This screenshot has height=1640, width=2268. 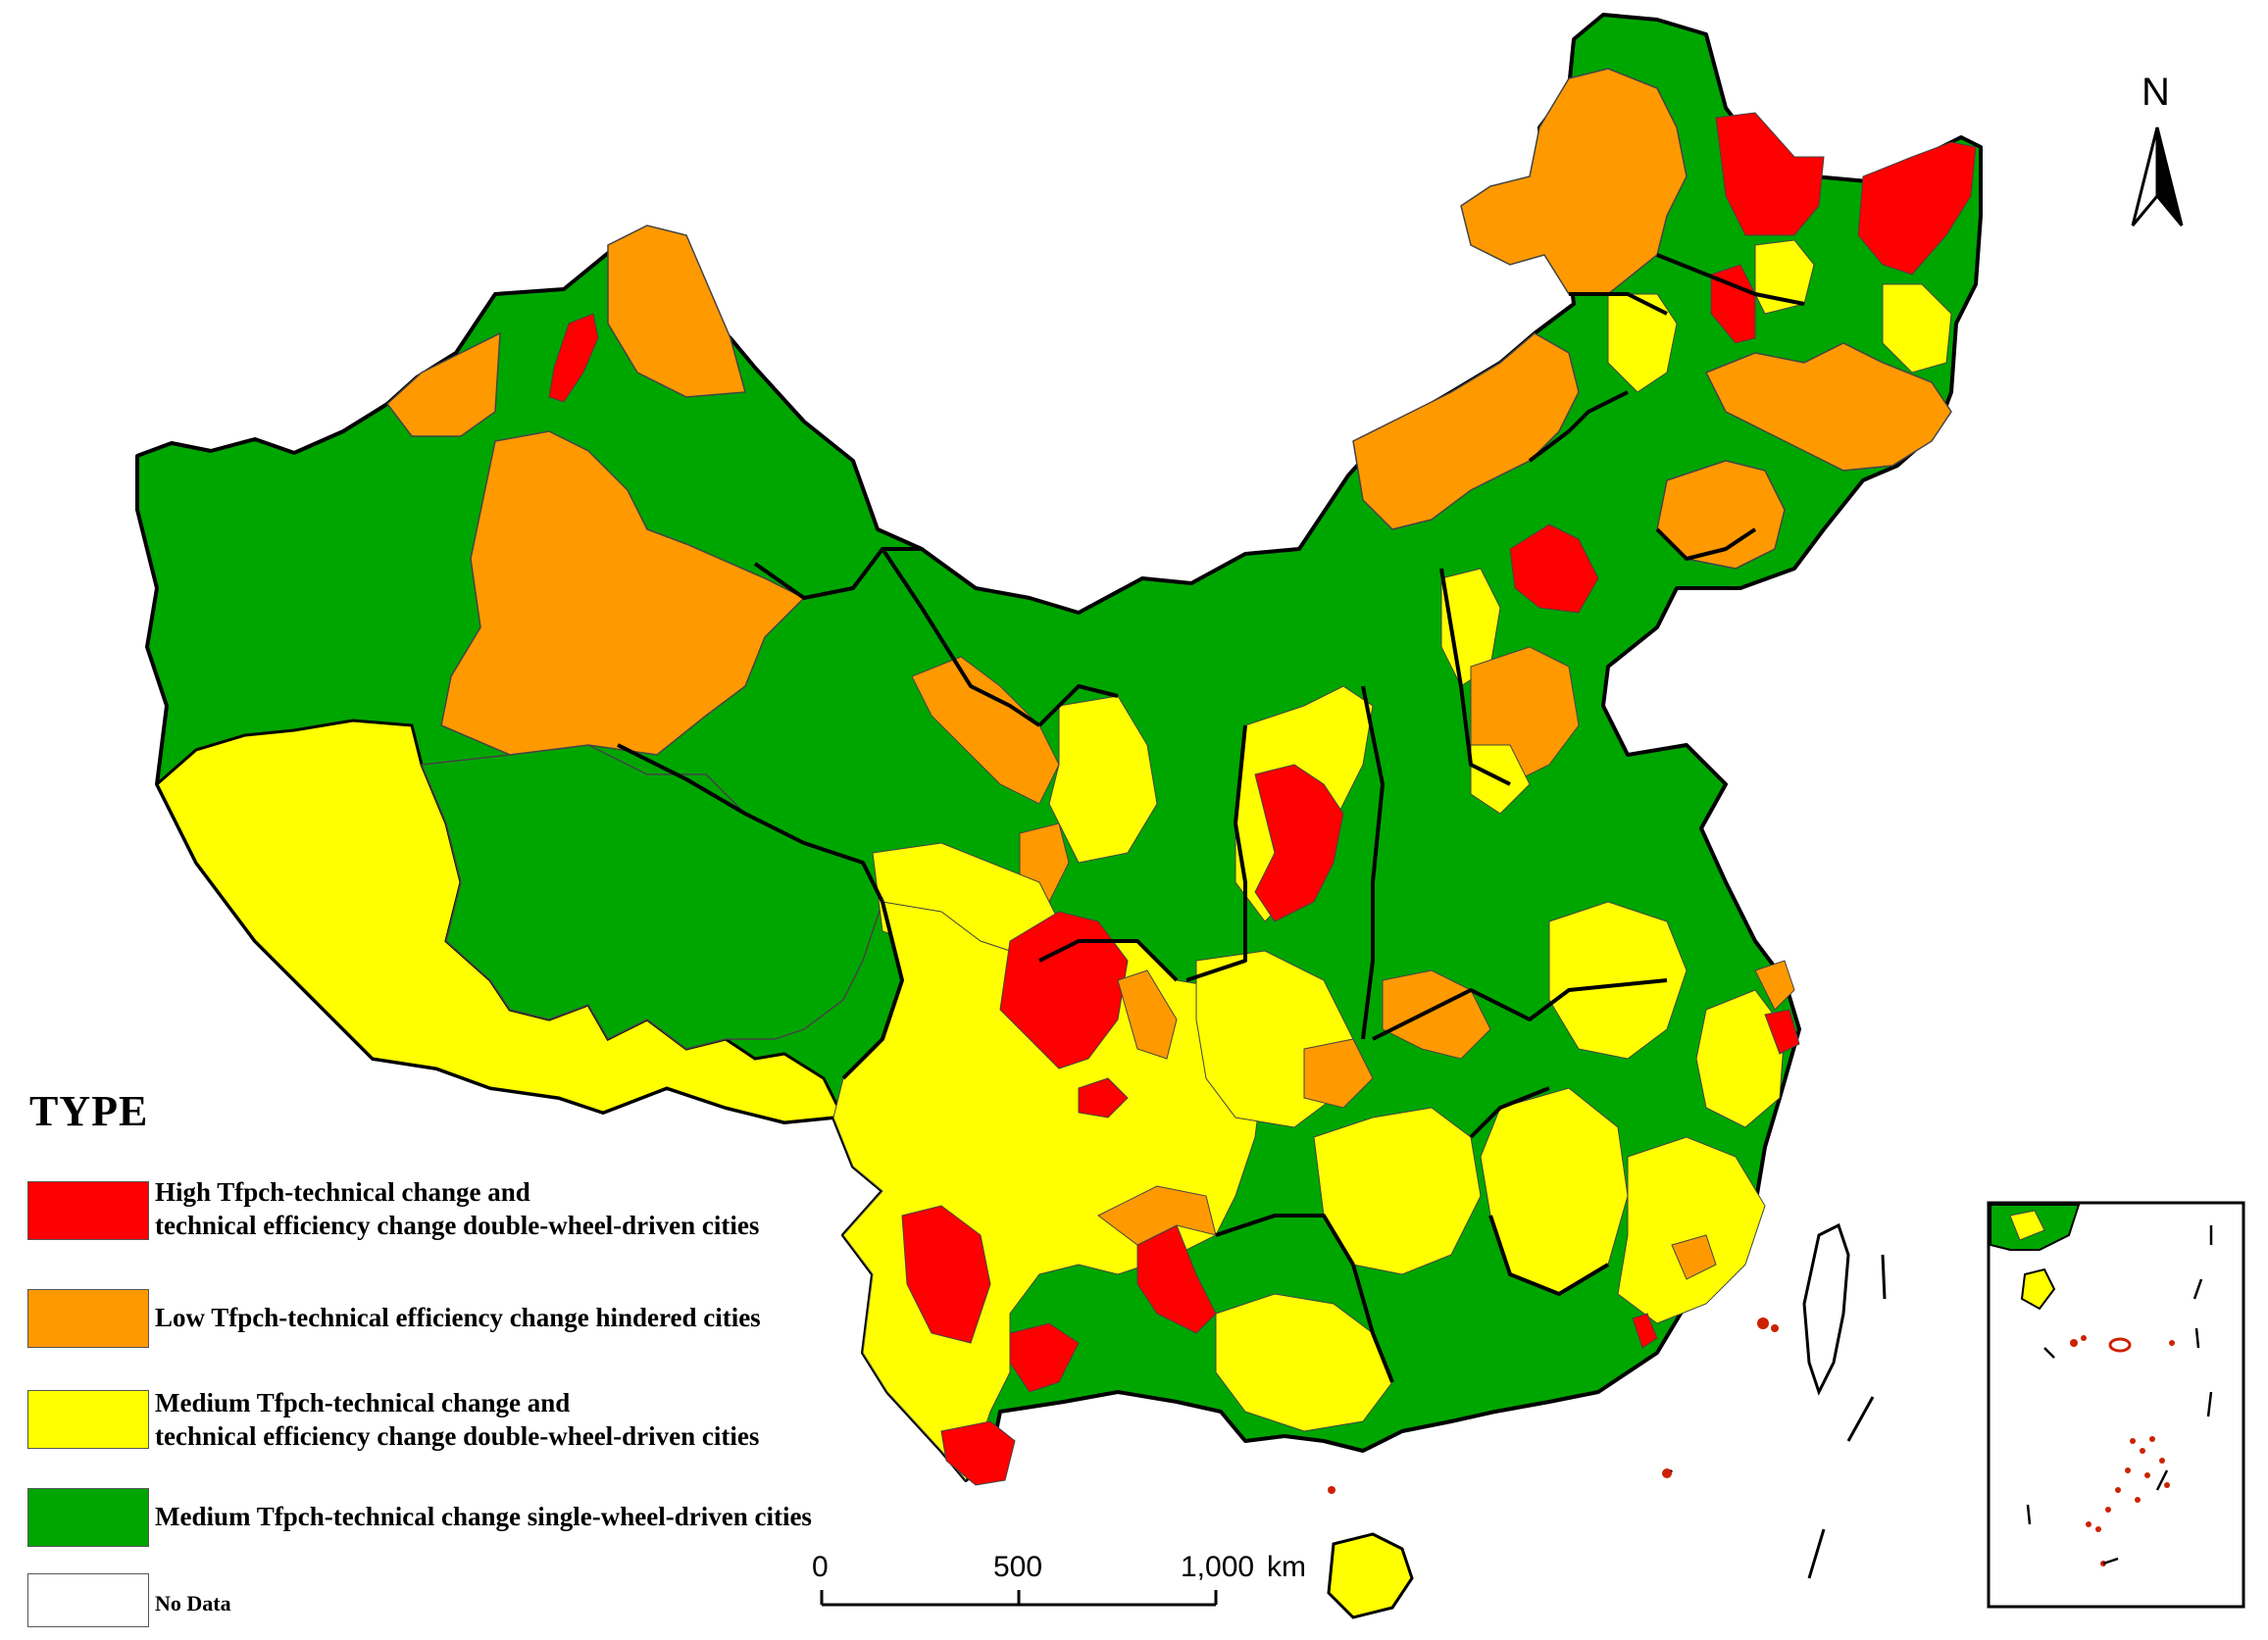 I want to click on region-orange-sichuan, so click(x=1147, y=1014).